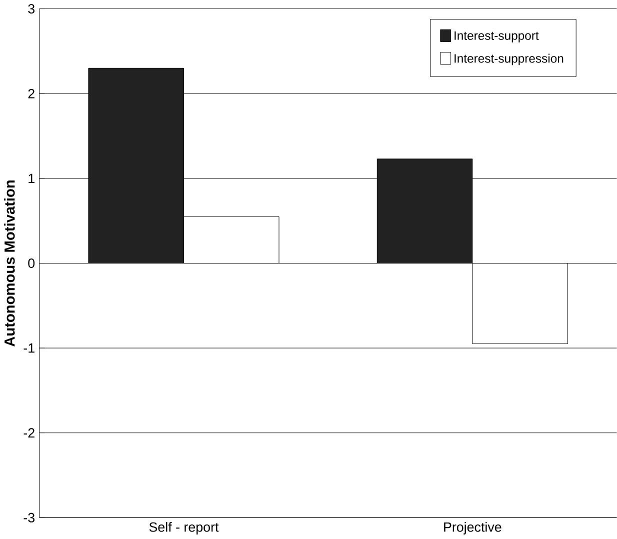  Describe the element at coordinates (473, 528) in the screenshot. I see `x-tick-label: Projective` at that location.